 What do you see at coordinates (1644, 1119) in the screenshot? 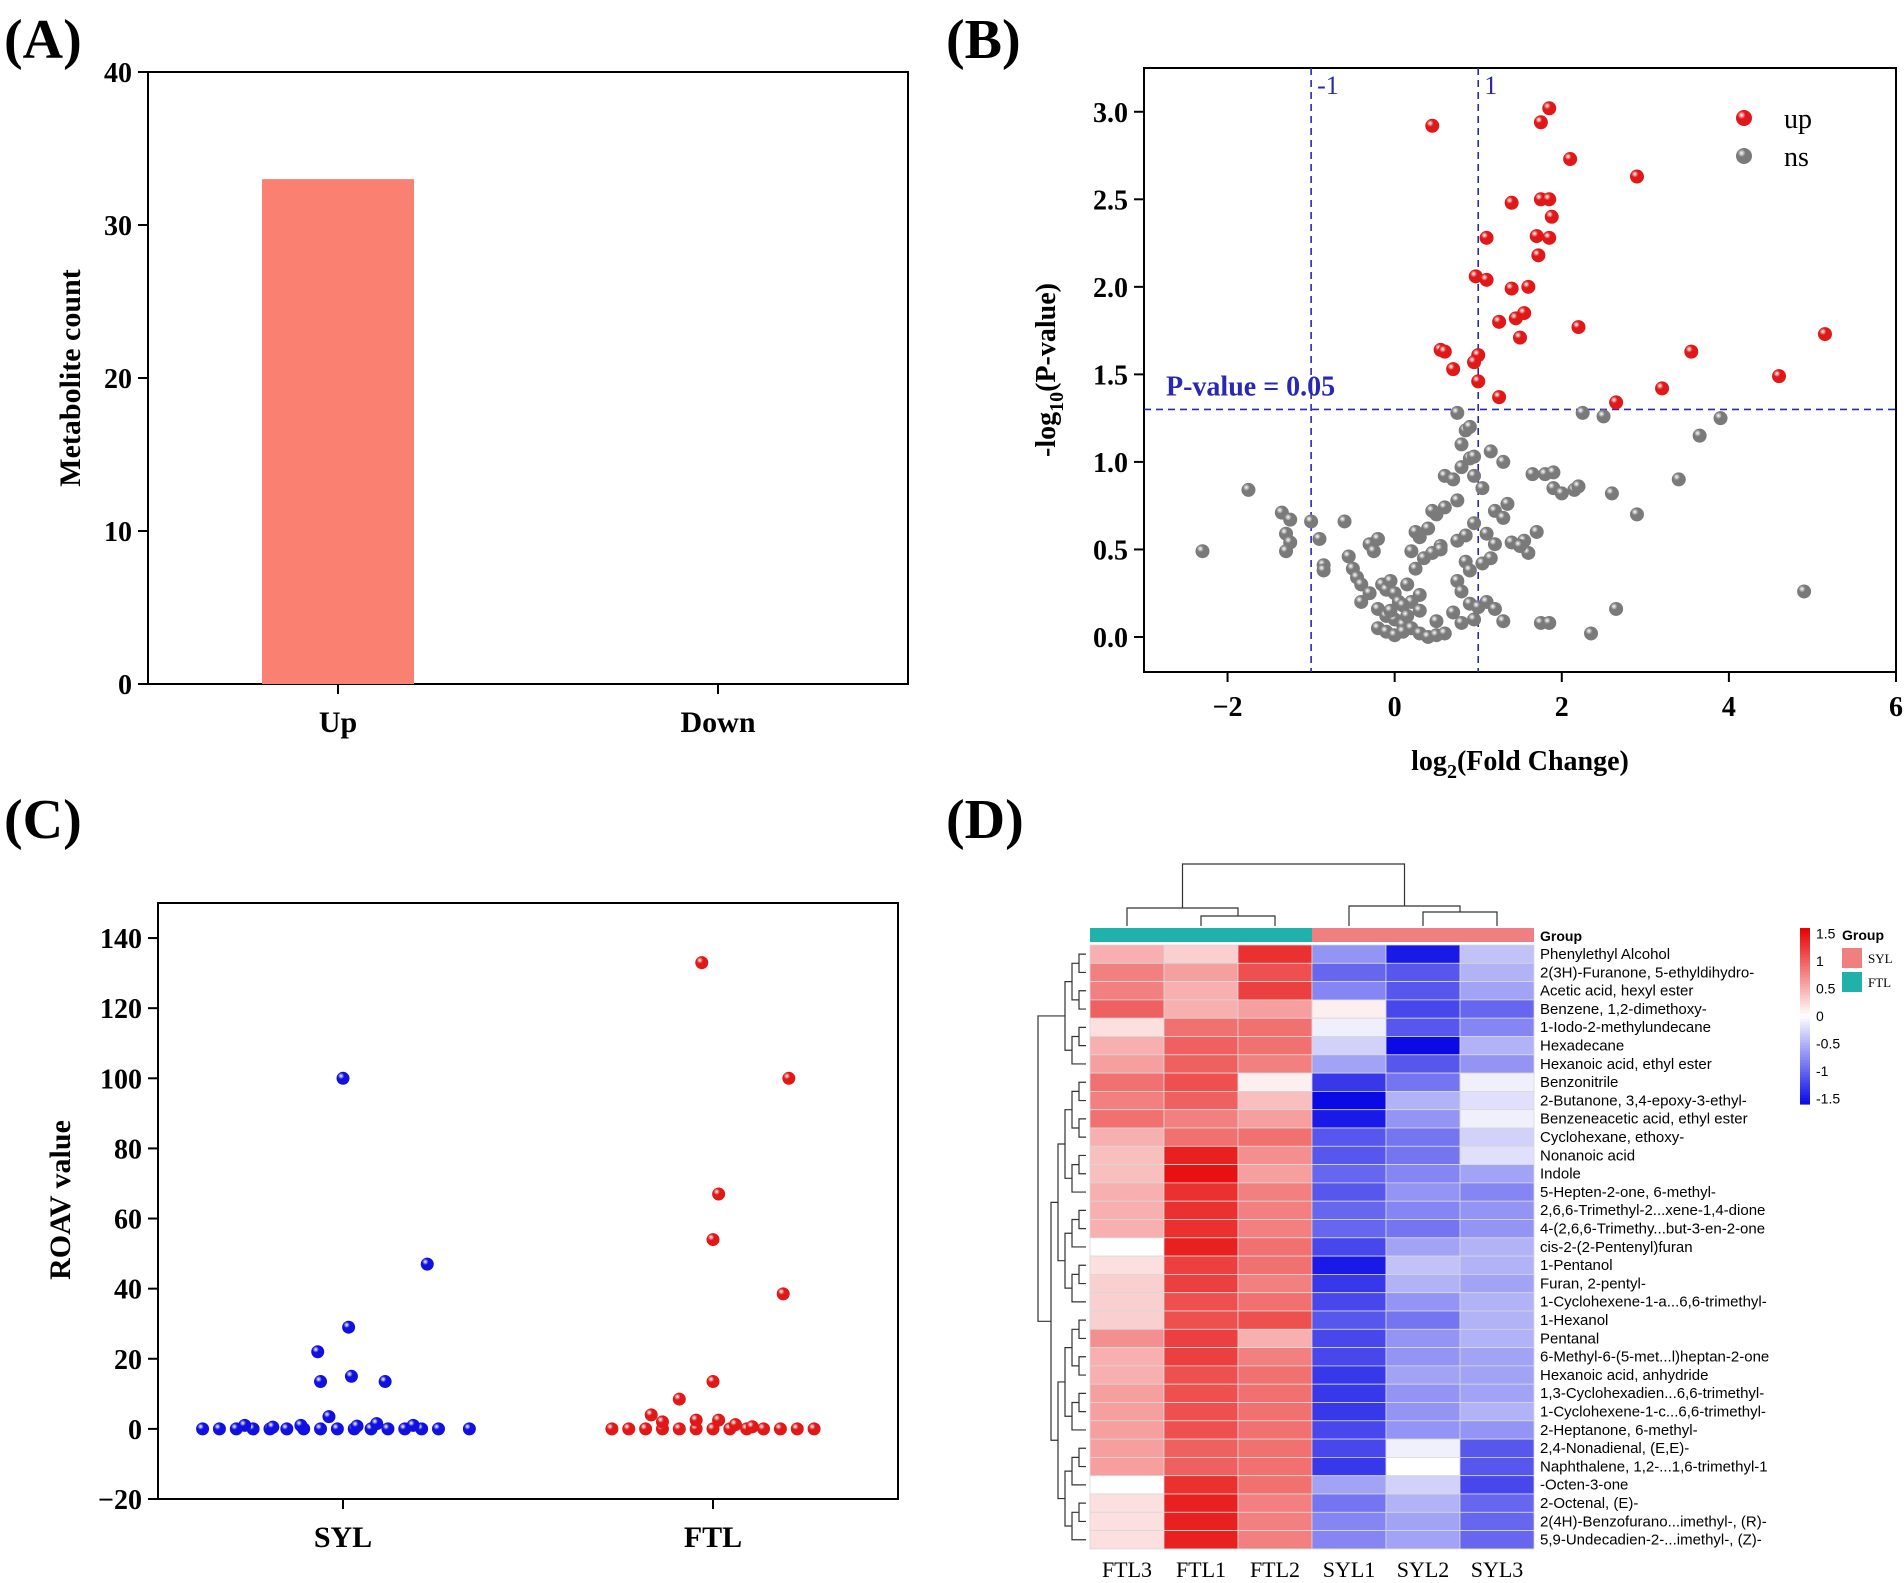
I see `heatmap-row-label: Benzeneacetic acid, ethyl ester` at bounding box center [1644, 1119].